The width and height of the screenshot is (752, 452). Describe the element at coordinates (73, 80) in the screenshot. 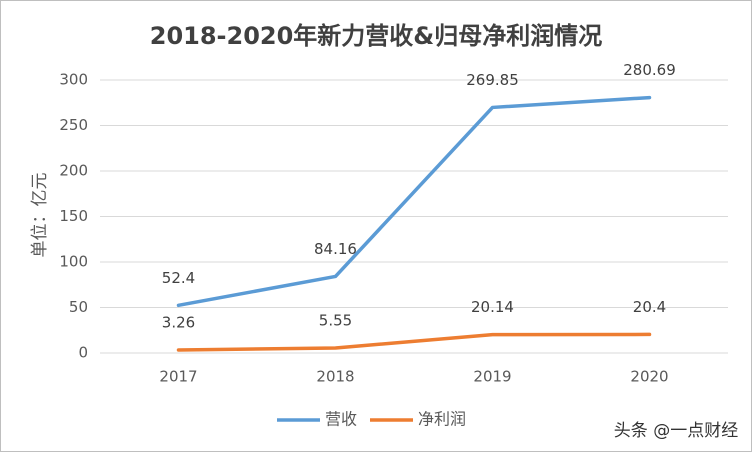

I see `y-tick-label: 300` at that location.